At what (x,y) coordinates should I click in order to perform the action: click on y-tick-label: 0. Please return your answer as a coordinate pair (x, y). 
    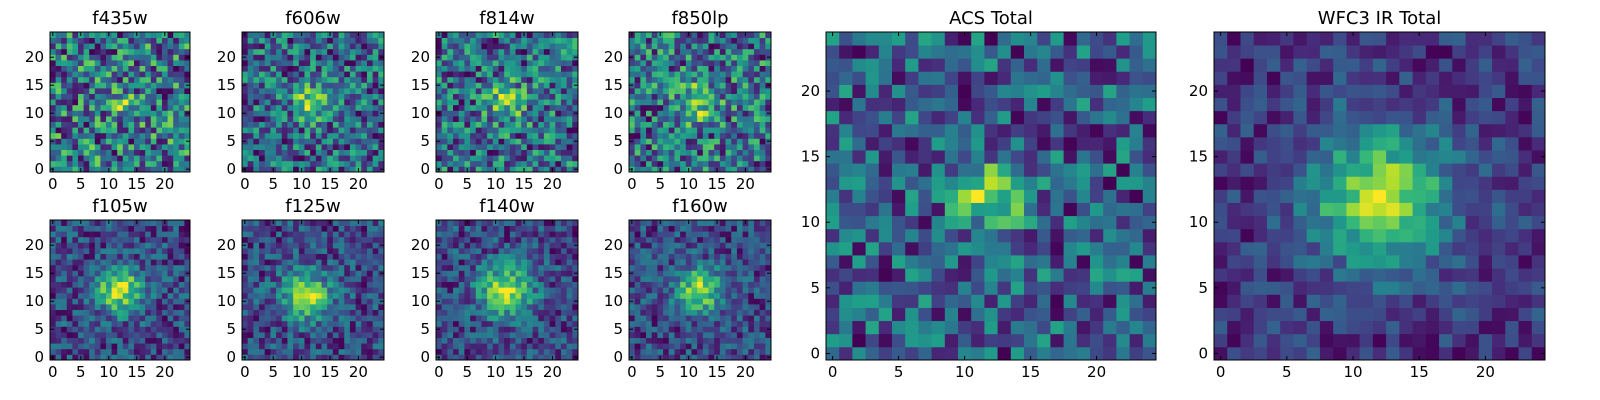
    Looking at the image, I should click on (39, 357).